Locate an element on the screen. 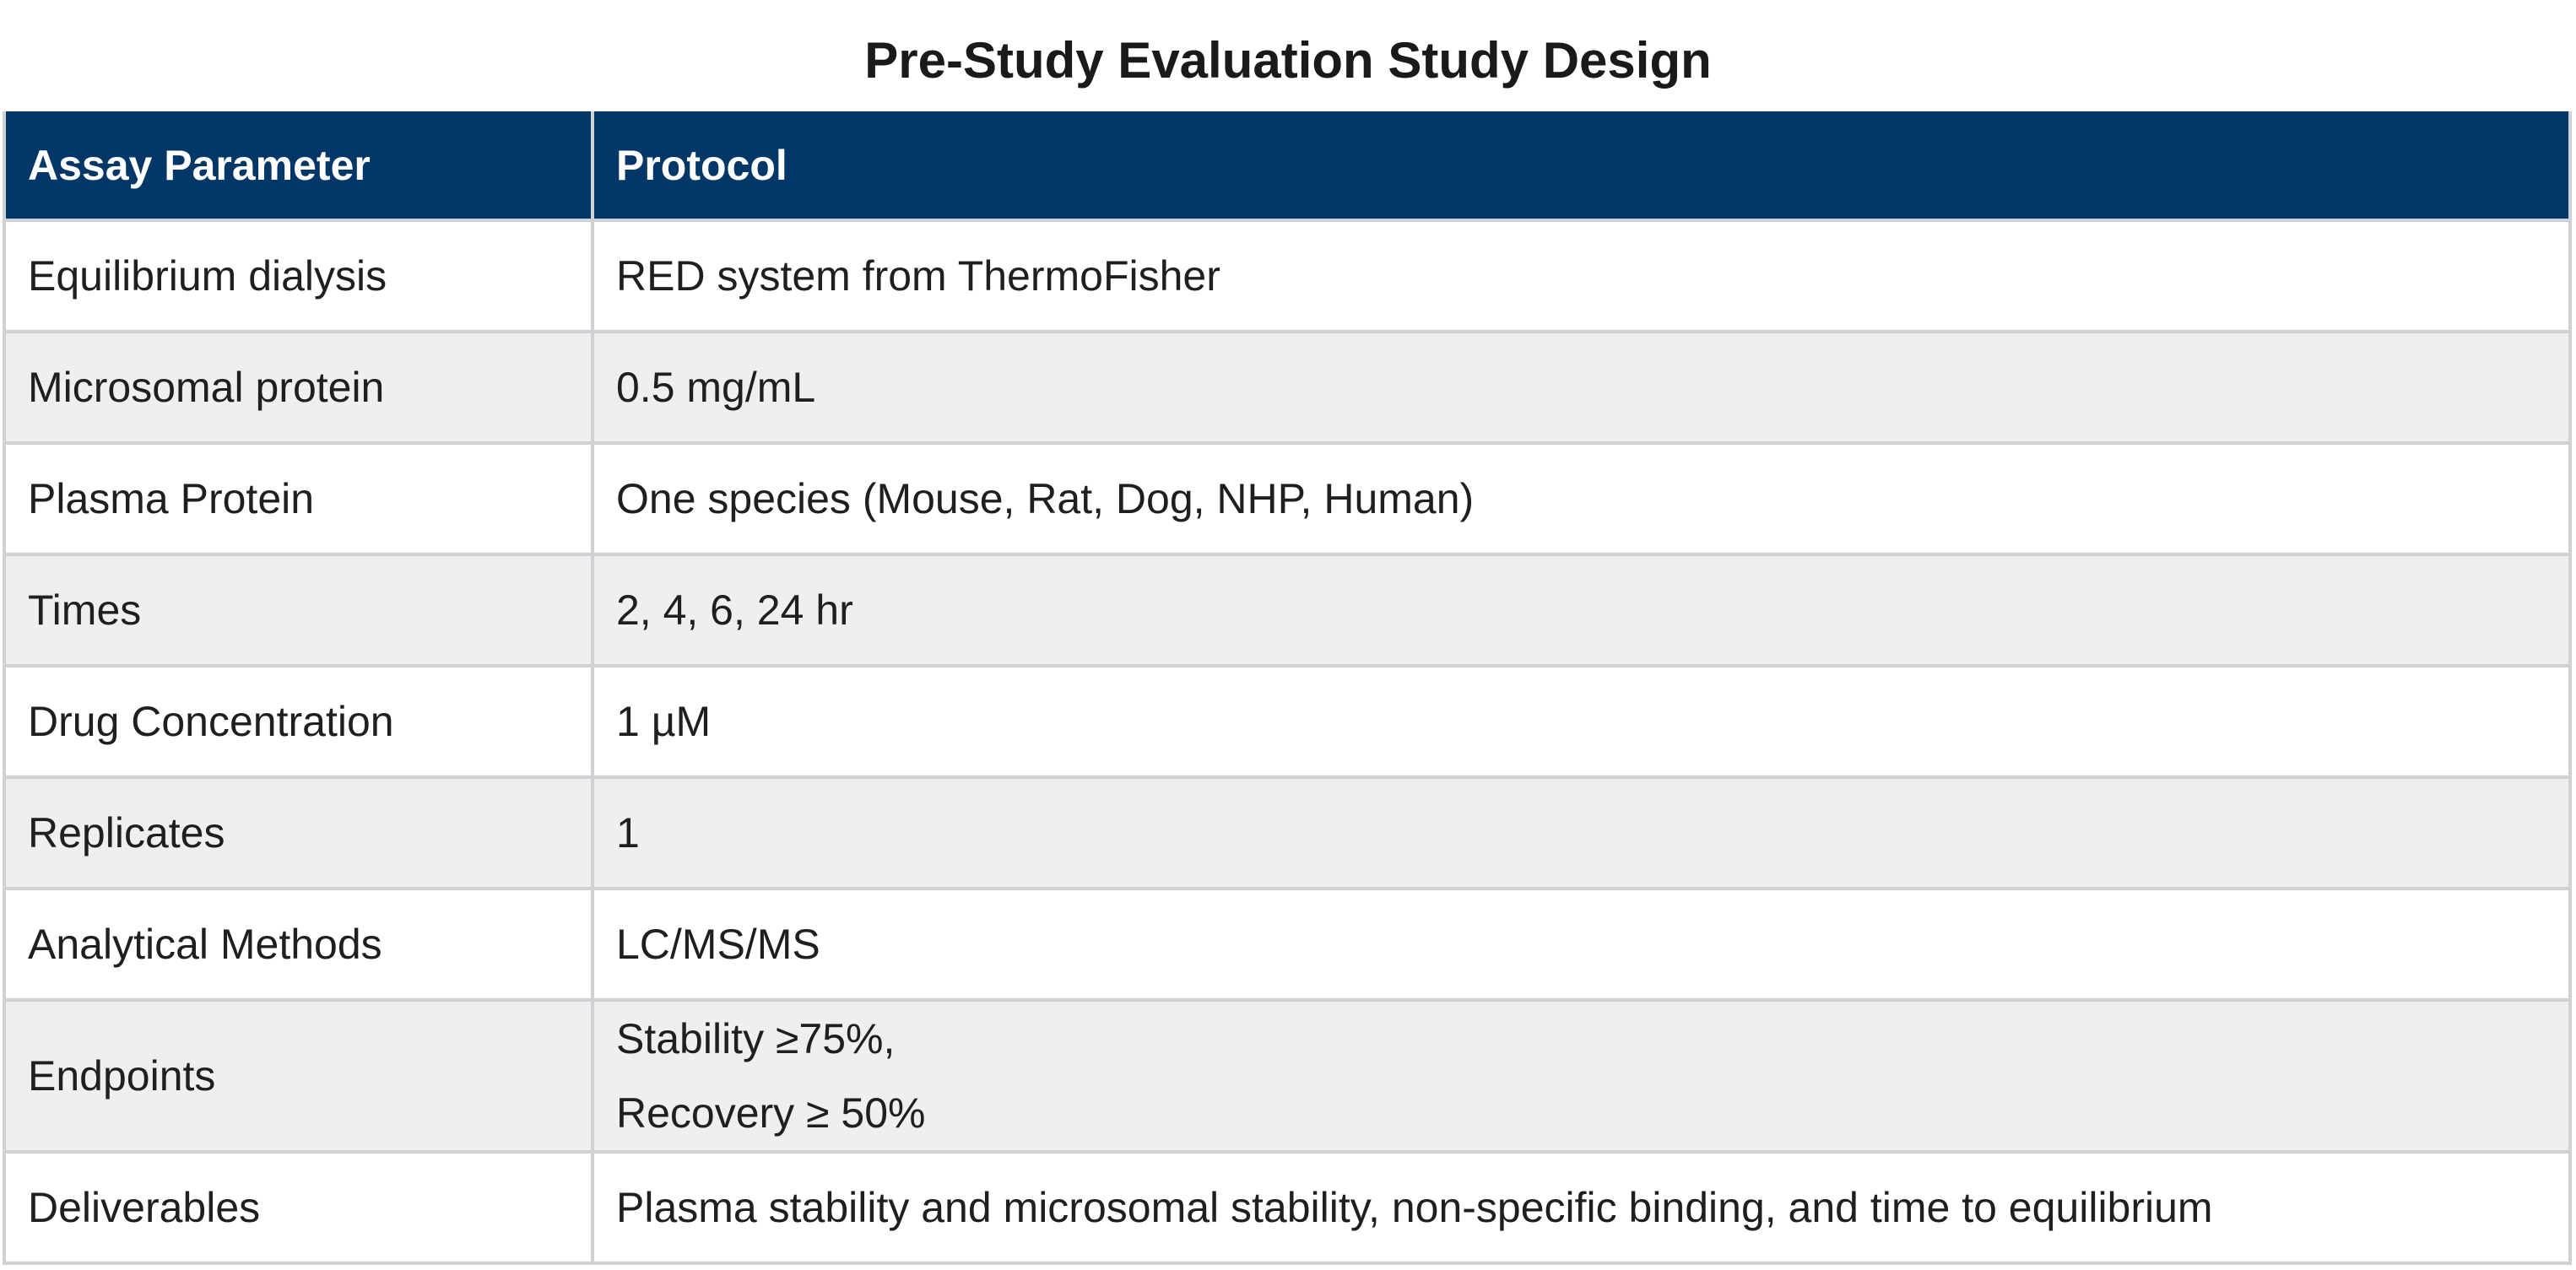 This screenshot has height=1270, width=2576. table-row: Analytical Methods LC/MS/MS is located at coordinates (1287, 944).